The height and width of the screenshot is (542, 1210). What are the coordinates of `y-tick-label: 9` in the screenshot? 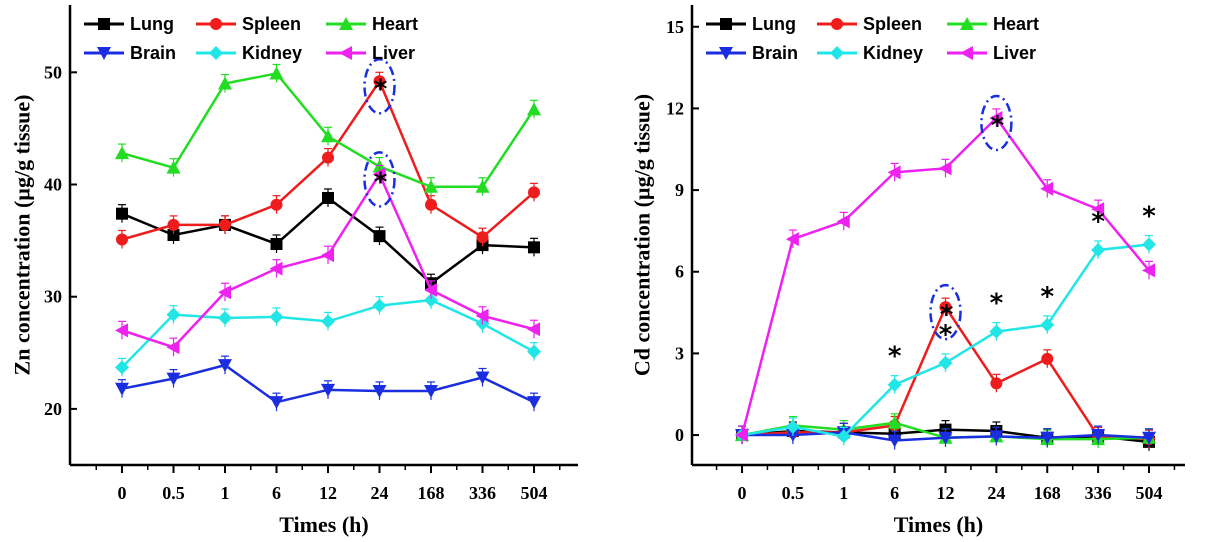 It's located at (679, 190).